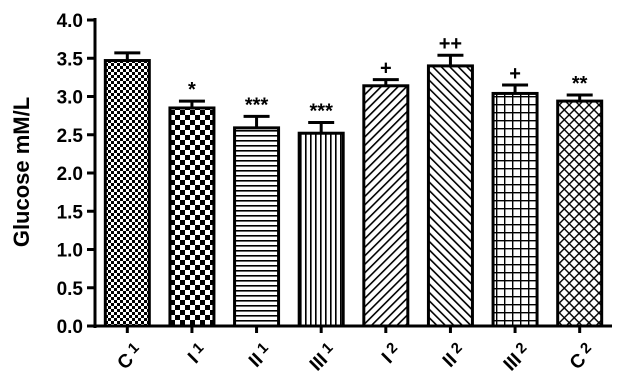 The width and height of the screenshot is (624, 377). What do you see at coordinates (516, 357) in the screenshot?
I see `x-tick-label: III2` at bounding box center [516, 357].